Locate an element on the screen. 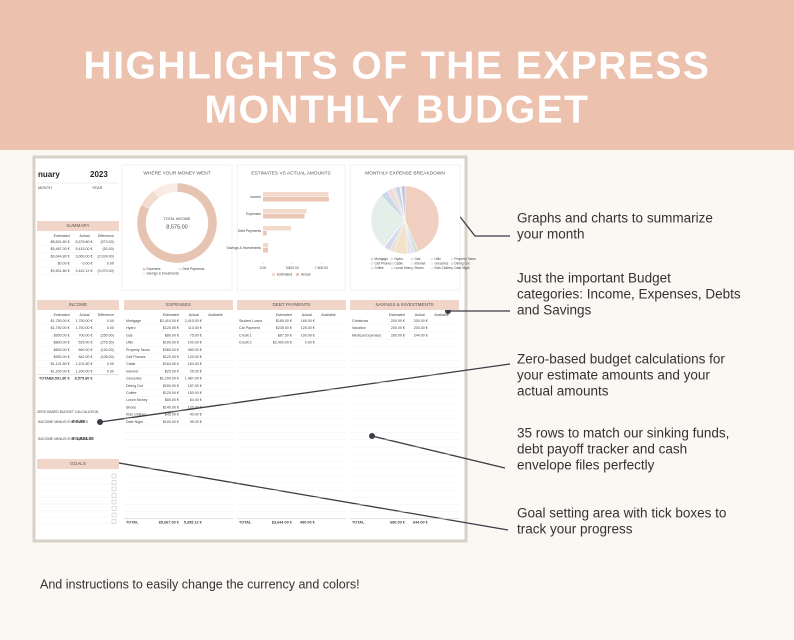 This screenshot has height=640, width=794. cell: 280.00 € is located at coordinates (398, 335).